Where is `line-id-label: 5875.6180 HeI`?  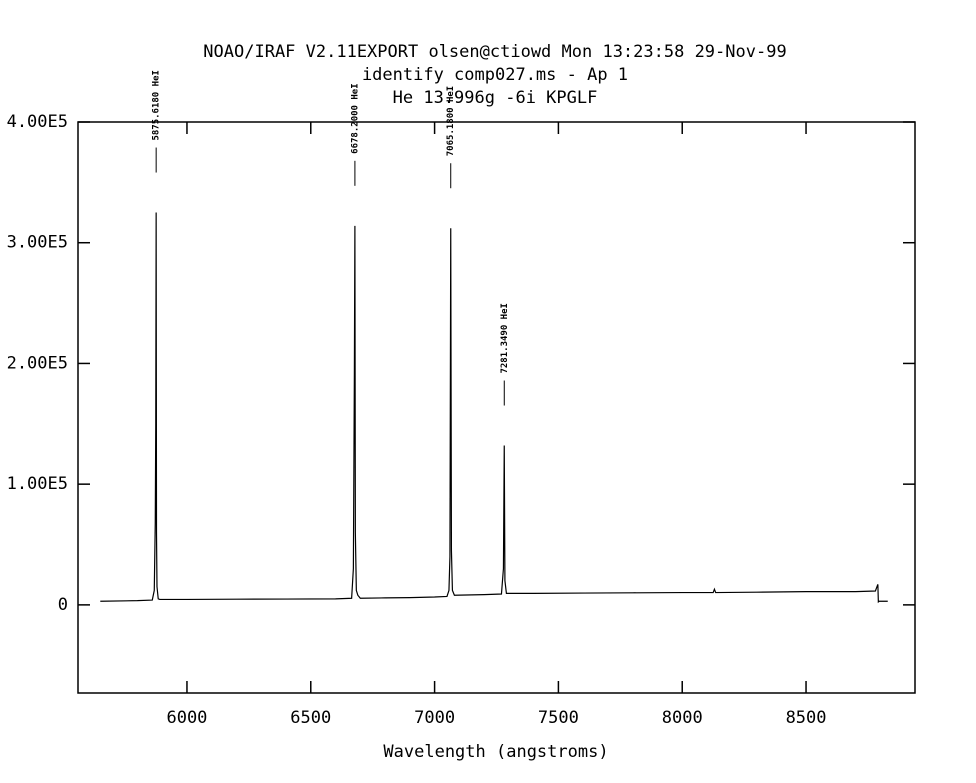
line-id-label: 5875.6180 HeI is located at coordinates (157, 105).